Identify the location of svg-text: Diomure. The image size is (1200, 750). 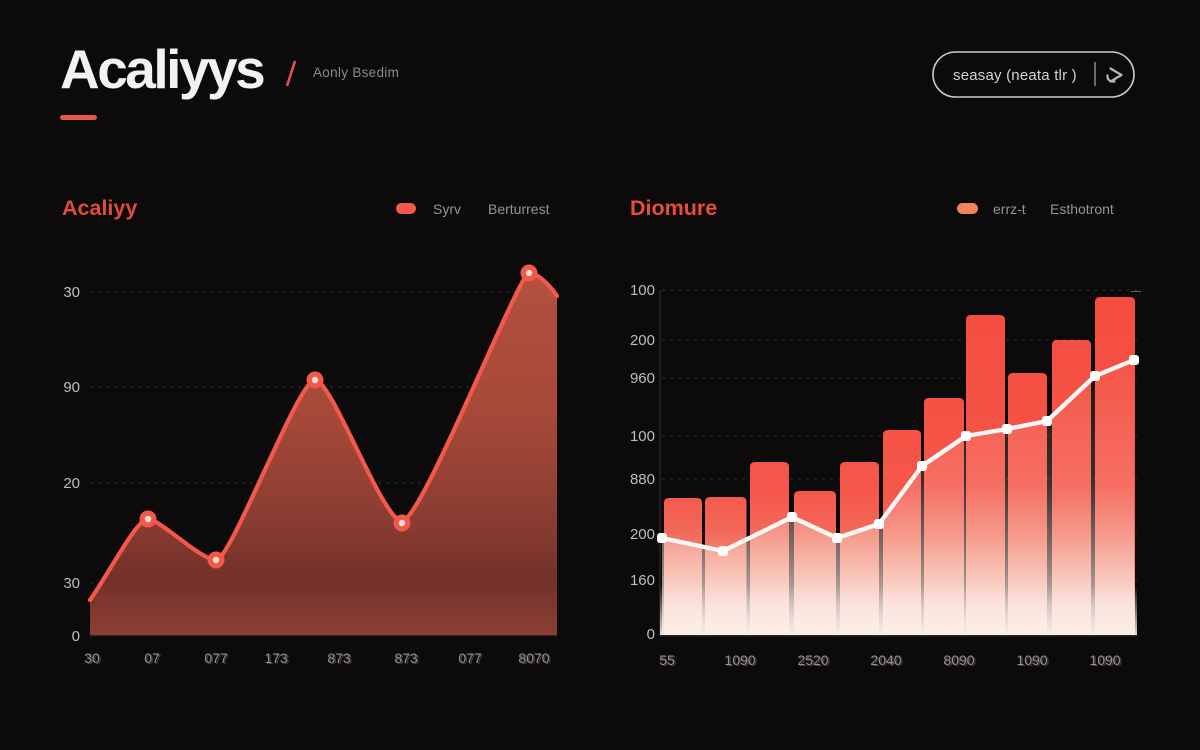
(673, 208).